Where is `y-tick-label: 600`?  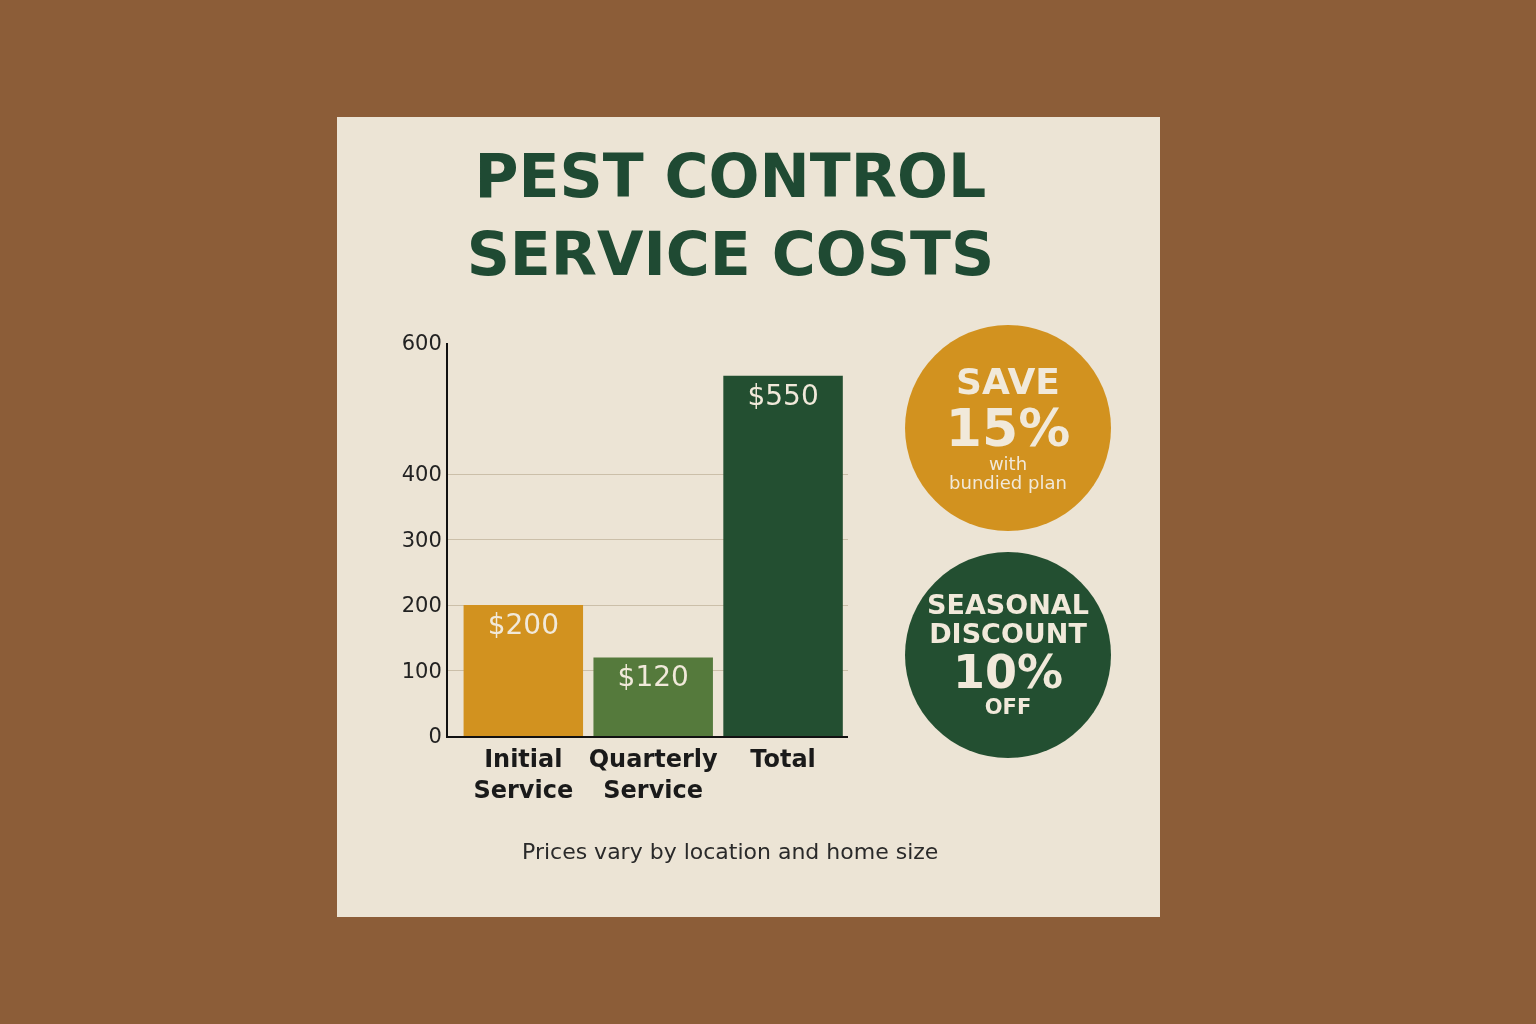 y-tick-label: 600 is located at coordinates (421, 343).